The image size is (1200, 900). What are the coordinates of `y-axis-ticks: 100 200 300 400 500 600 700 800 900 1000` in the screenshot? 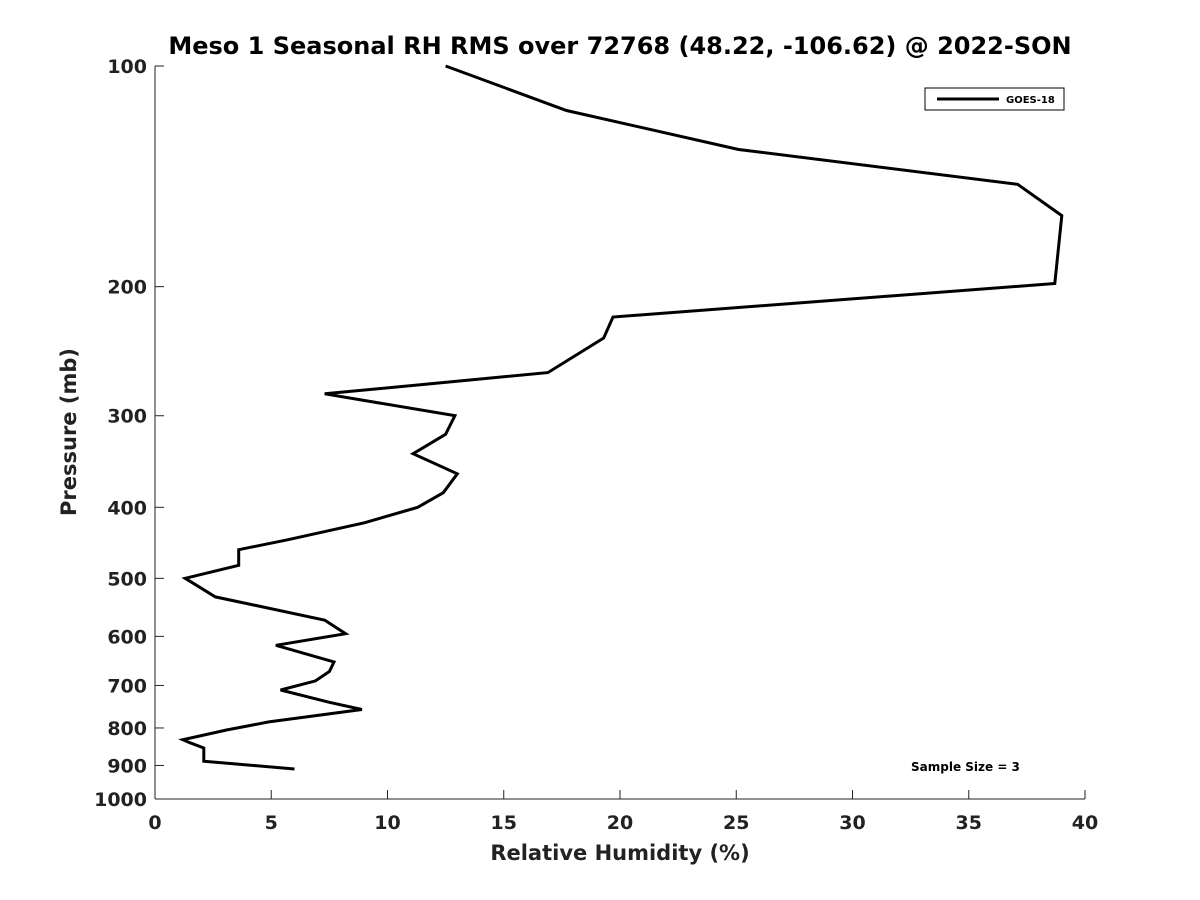 It's located at (129, 433).